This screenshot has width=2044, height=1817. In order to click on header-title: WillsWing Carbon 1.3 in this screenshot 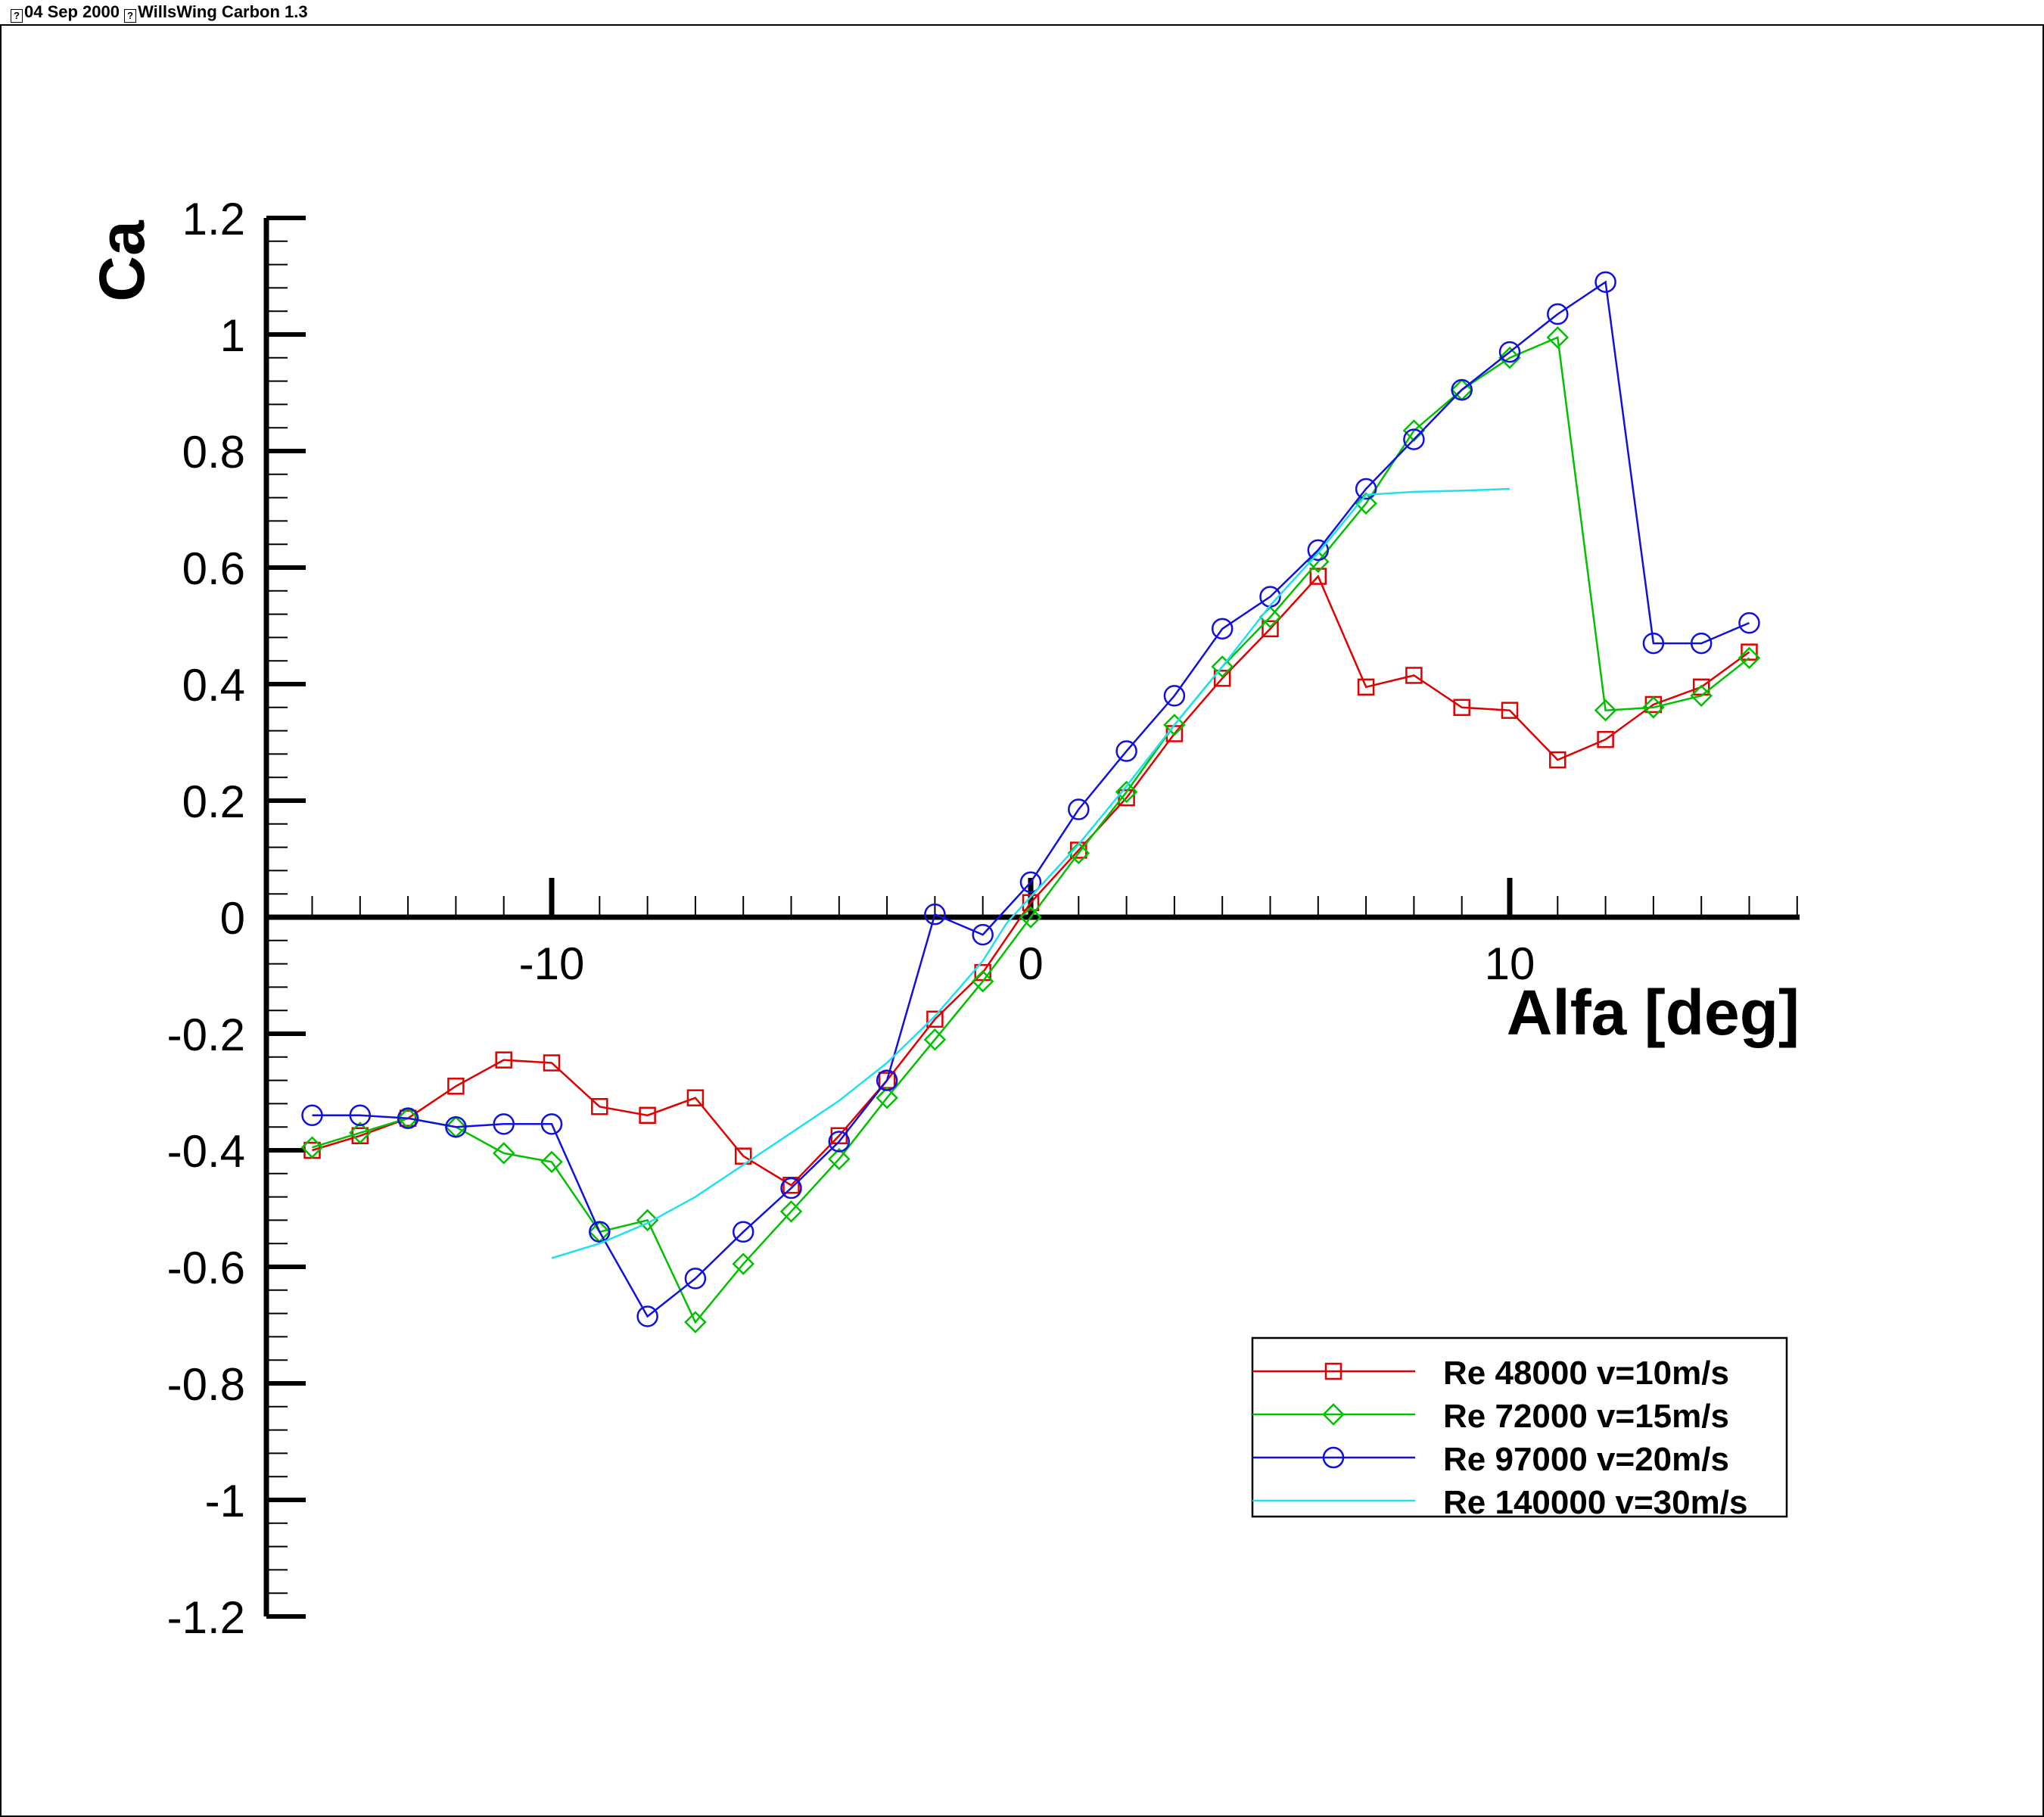, I will do `click(223, 11)`.